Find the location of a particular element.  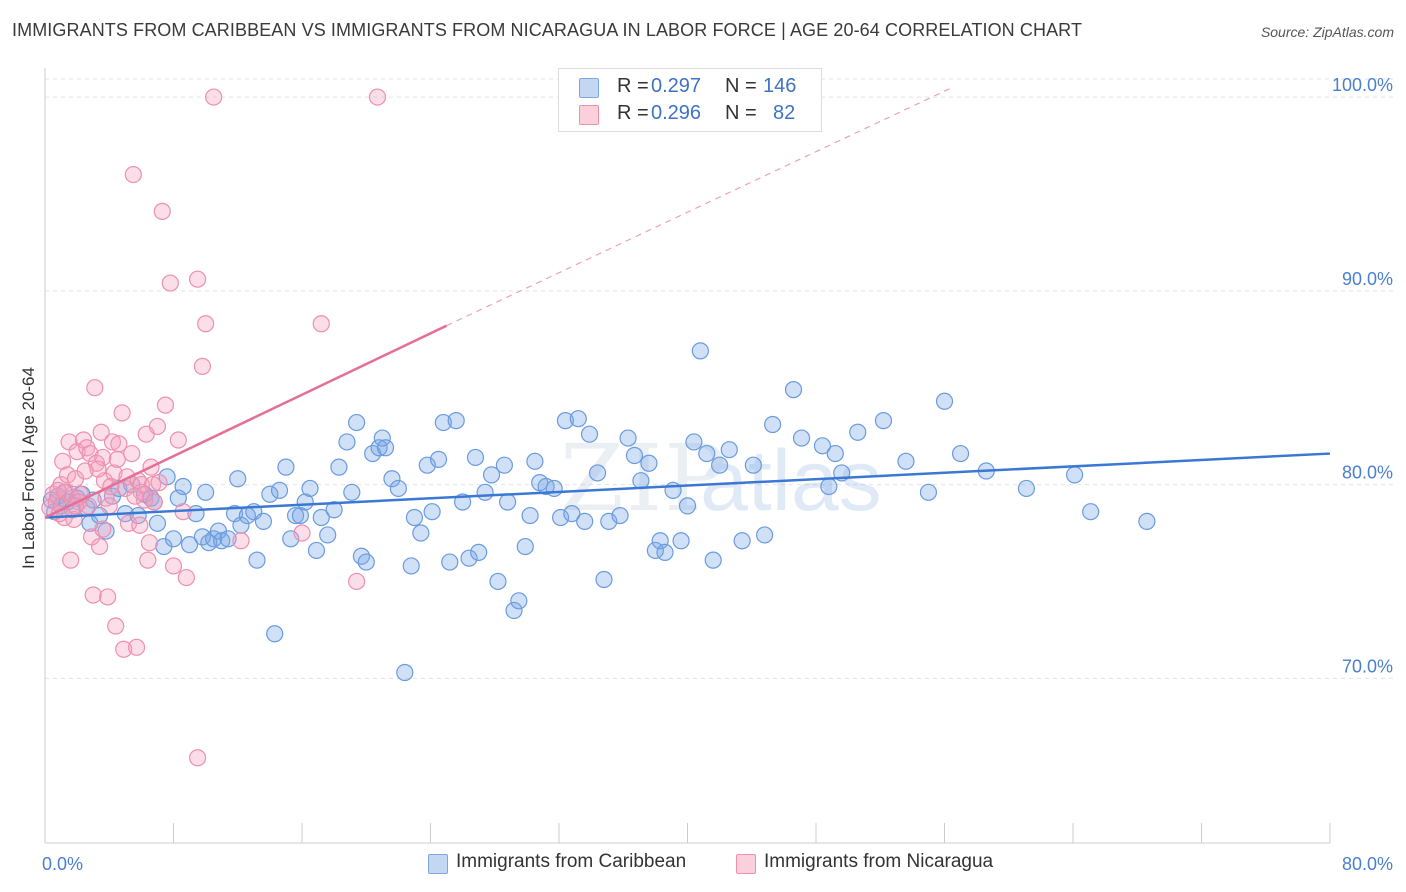

legend-swatch-nicaragua is located at coordinates (589, 115).